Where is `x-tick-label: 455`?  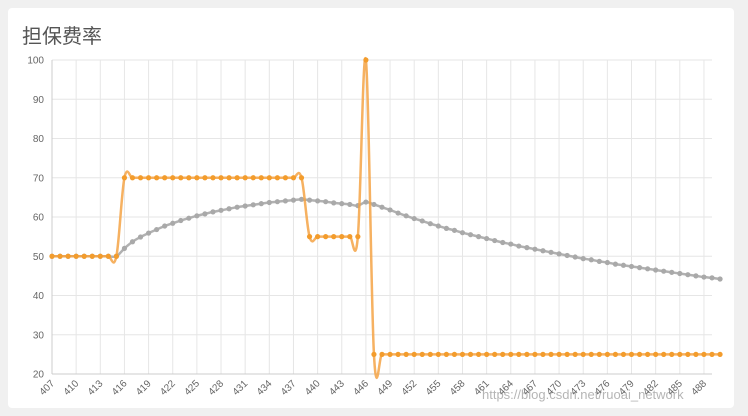
x-tick-label: 455 is located at coordinates (434, 388).